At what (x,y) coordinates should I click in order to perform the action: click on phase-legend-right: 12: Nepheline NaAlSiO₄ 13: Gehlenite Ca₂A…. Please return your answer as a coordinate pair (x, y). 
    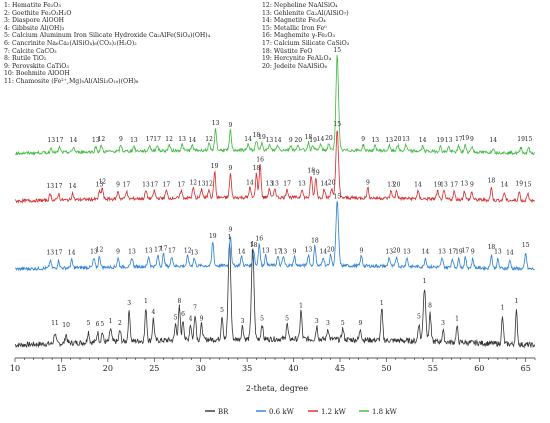
    Looking at the image, I should click on (305, 36).